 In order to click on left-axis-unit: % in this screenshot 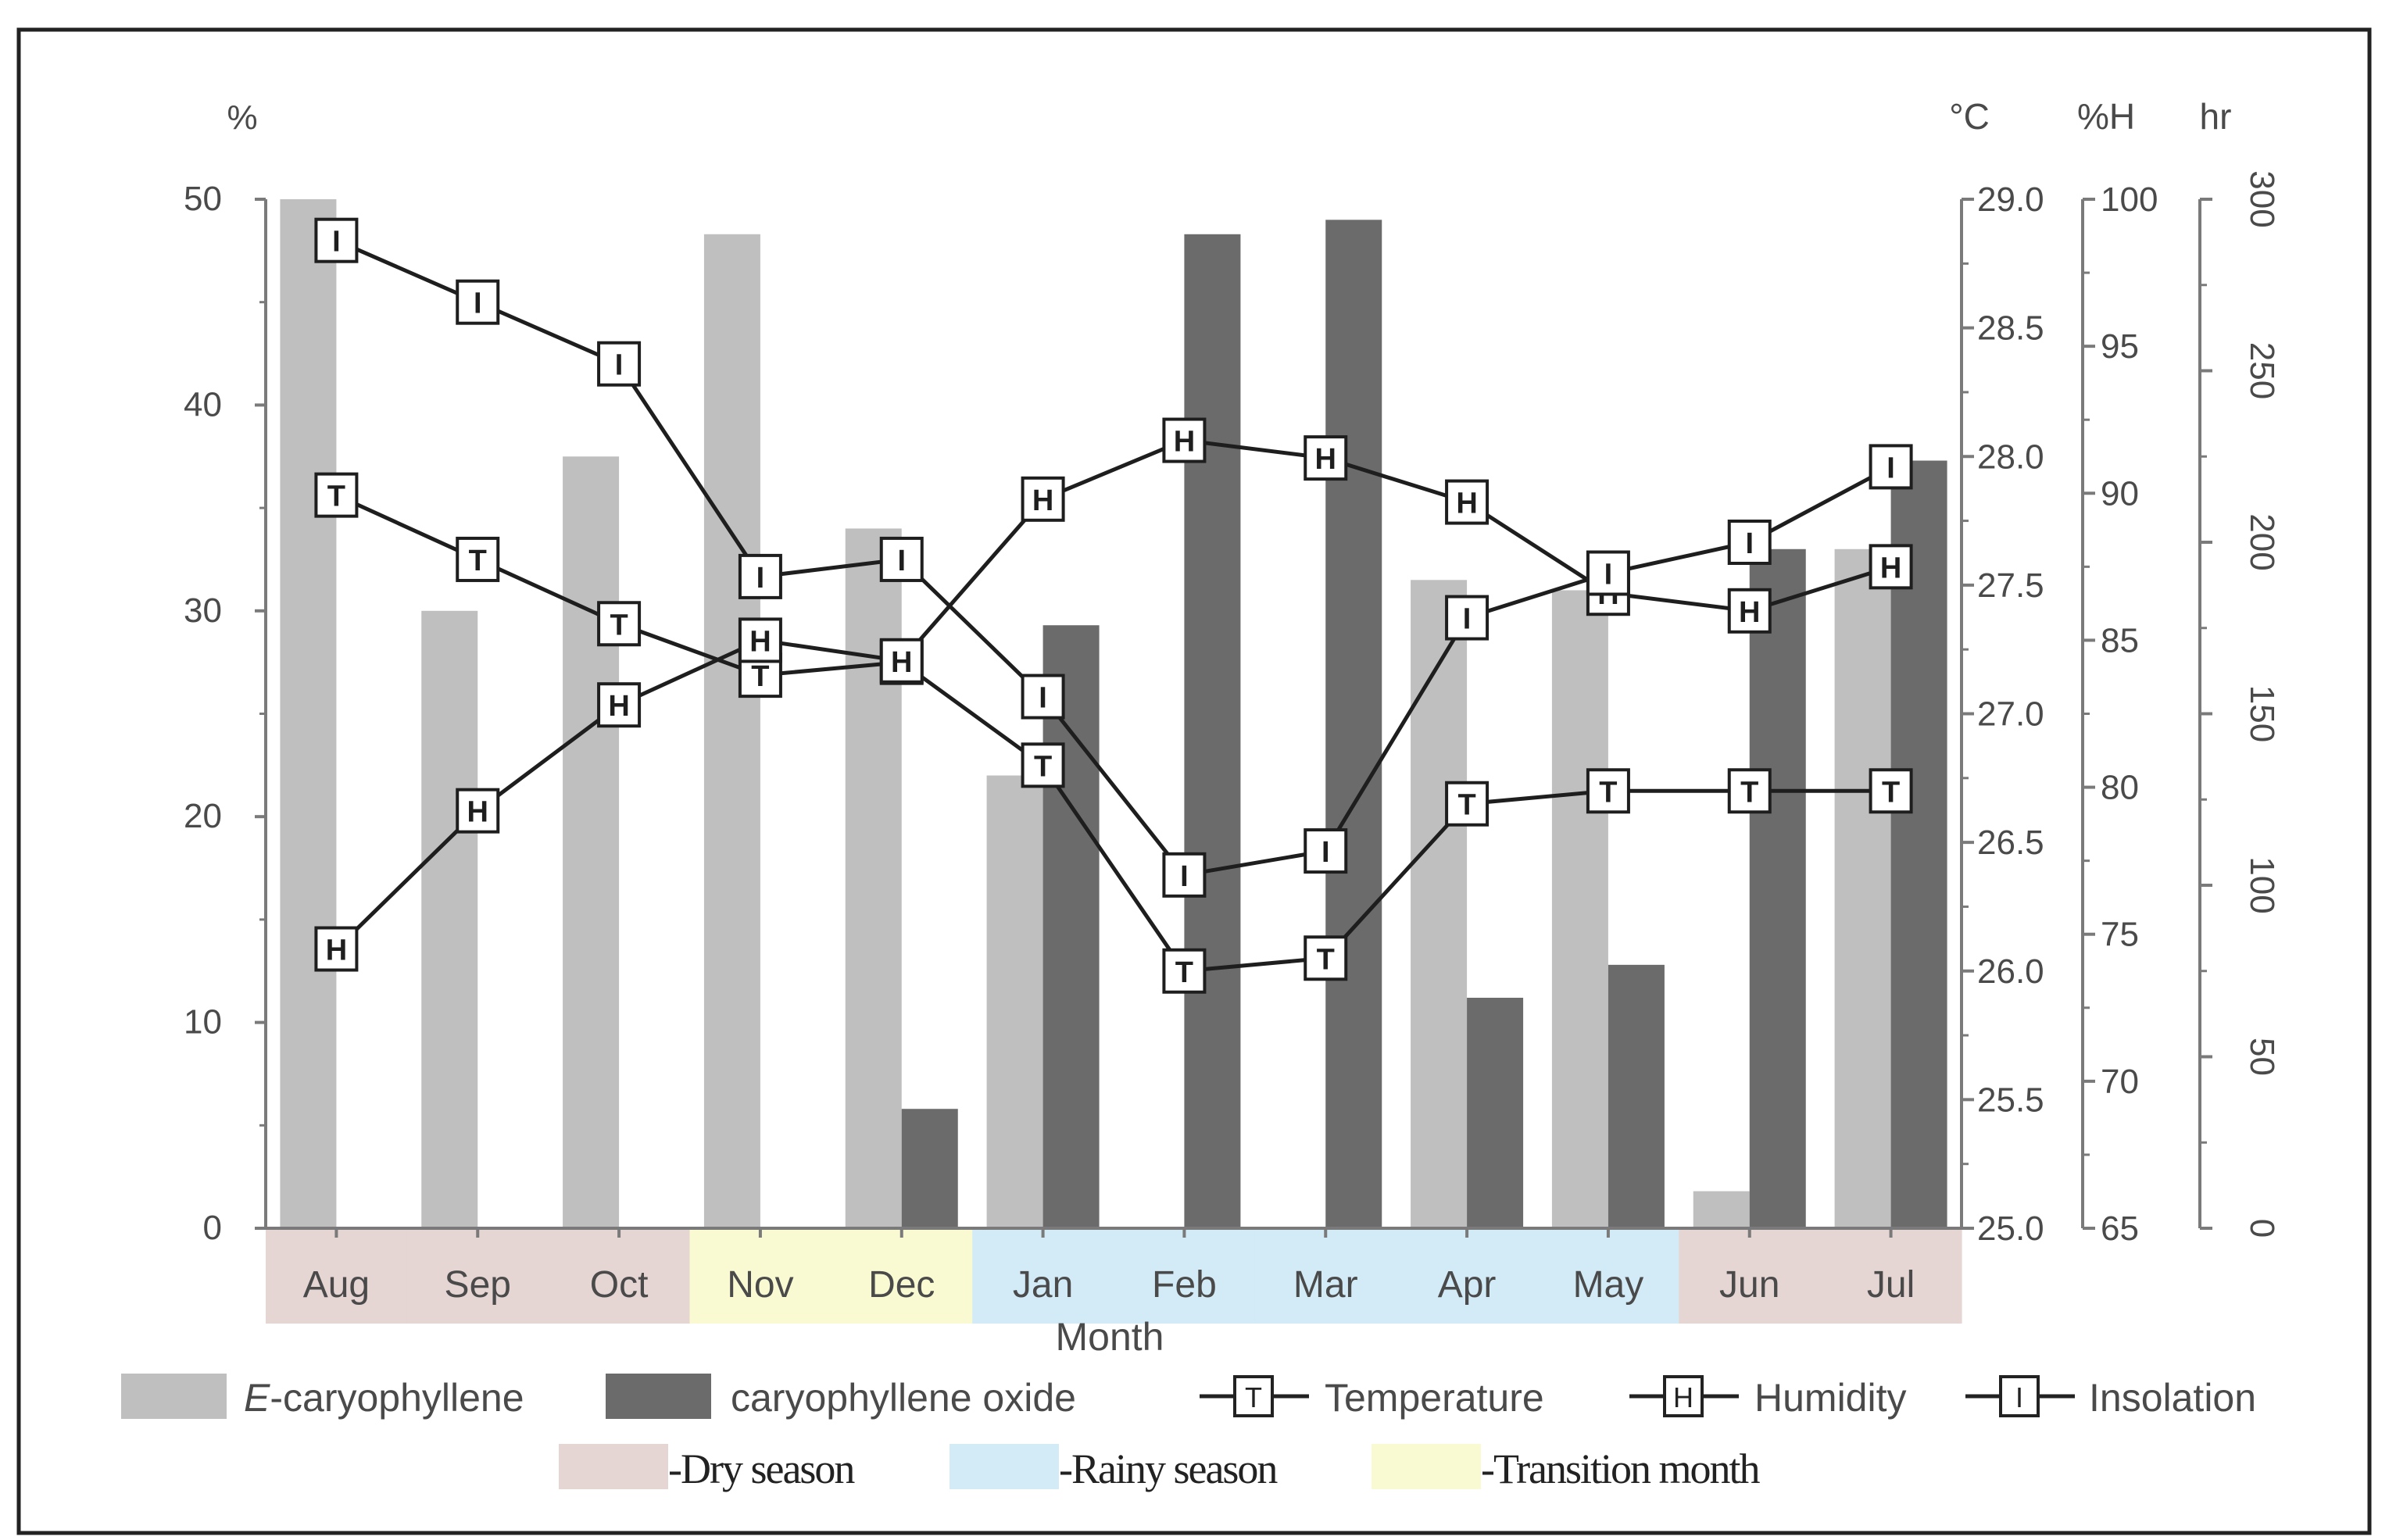, I will do `click(242, 117)`.